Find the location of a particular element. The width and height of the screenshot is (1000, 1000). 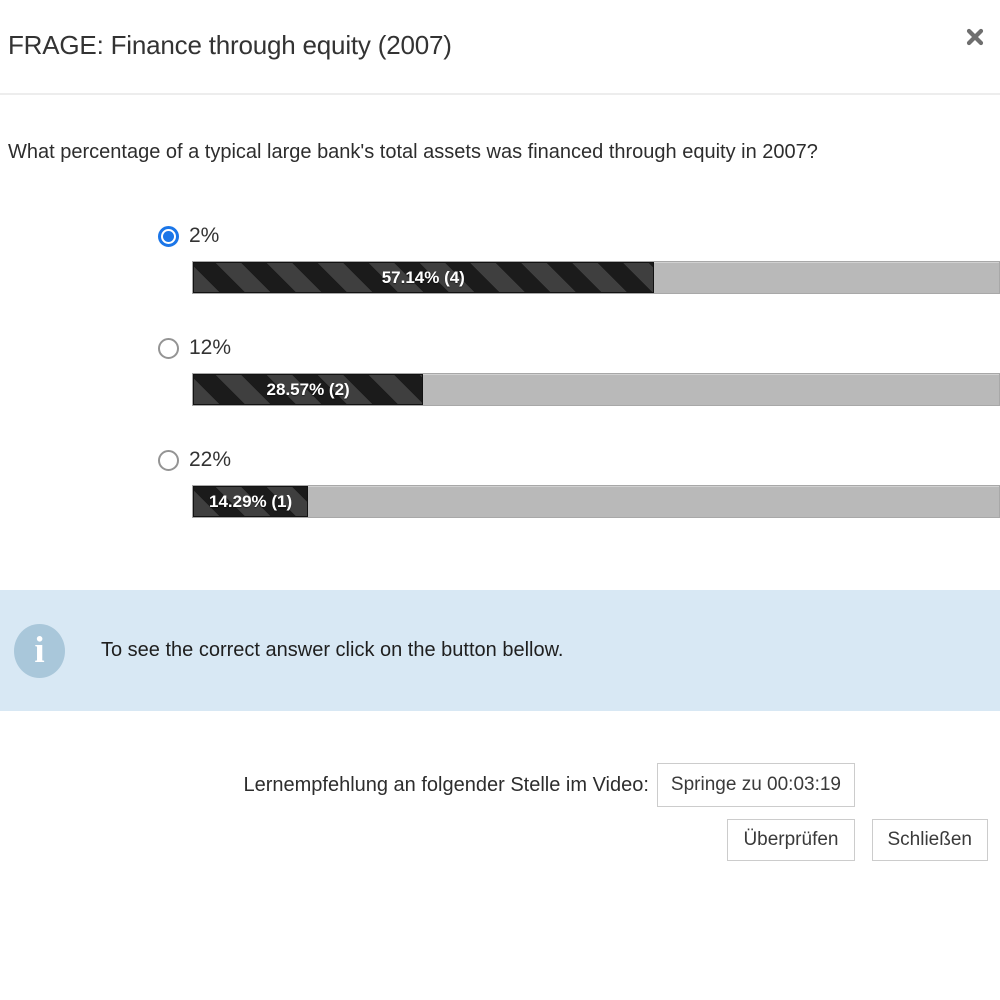

option-choice-12pct: 12% is located at coordinates (579, 348).